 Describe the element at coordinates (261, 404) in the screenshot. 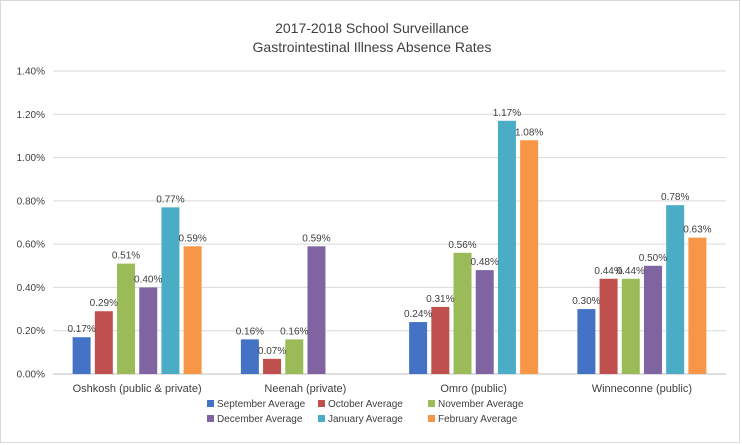

I see `legend-label: September Average` at that location.